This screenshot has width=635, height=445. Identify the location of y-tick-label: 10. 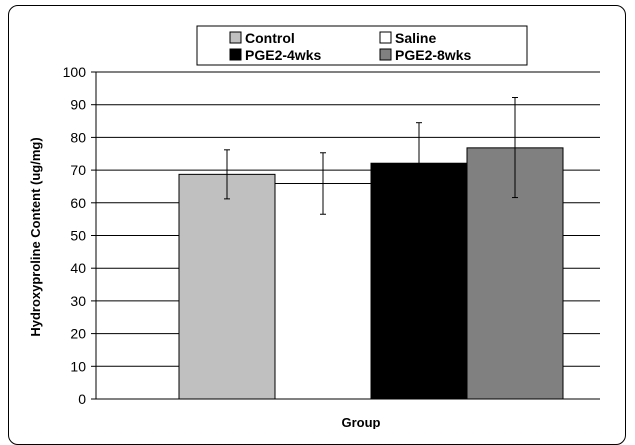
(78, 366).